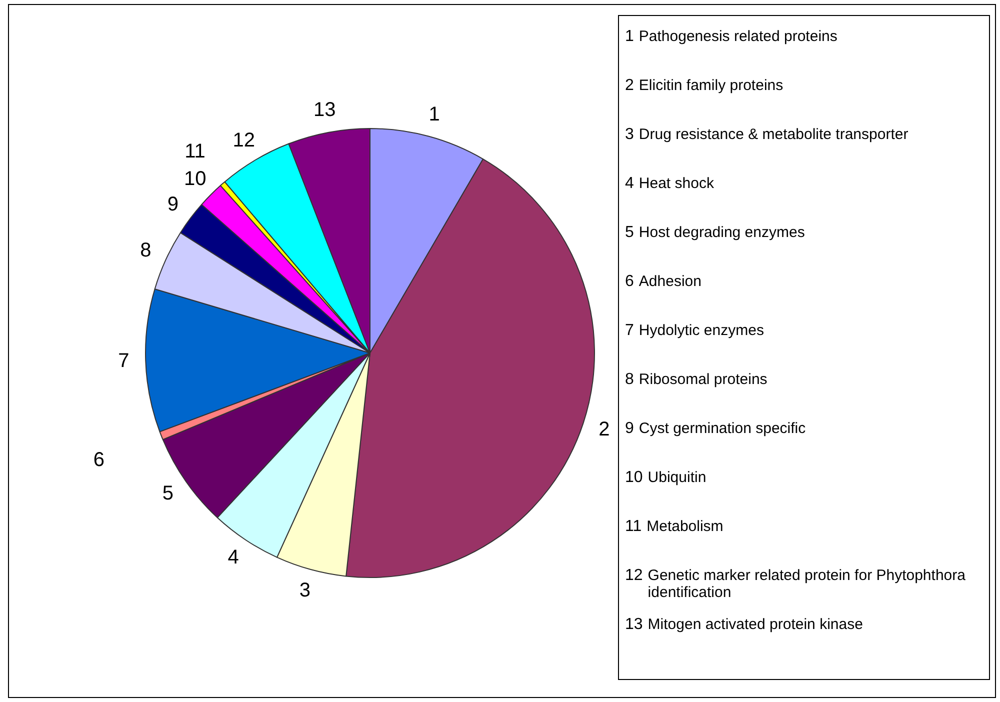 The image size is (1000, 702). Describe the element at coordinates (324, 110) in the screenshot. I see `slice-label: 13` at that location.